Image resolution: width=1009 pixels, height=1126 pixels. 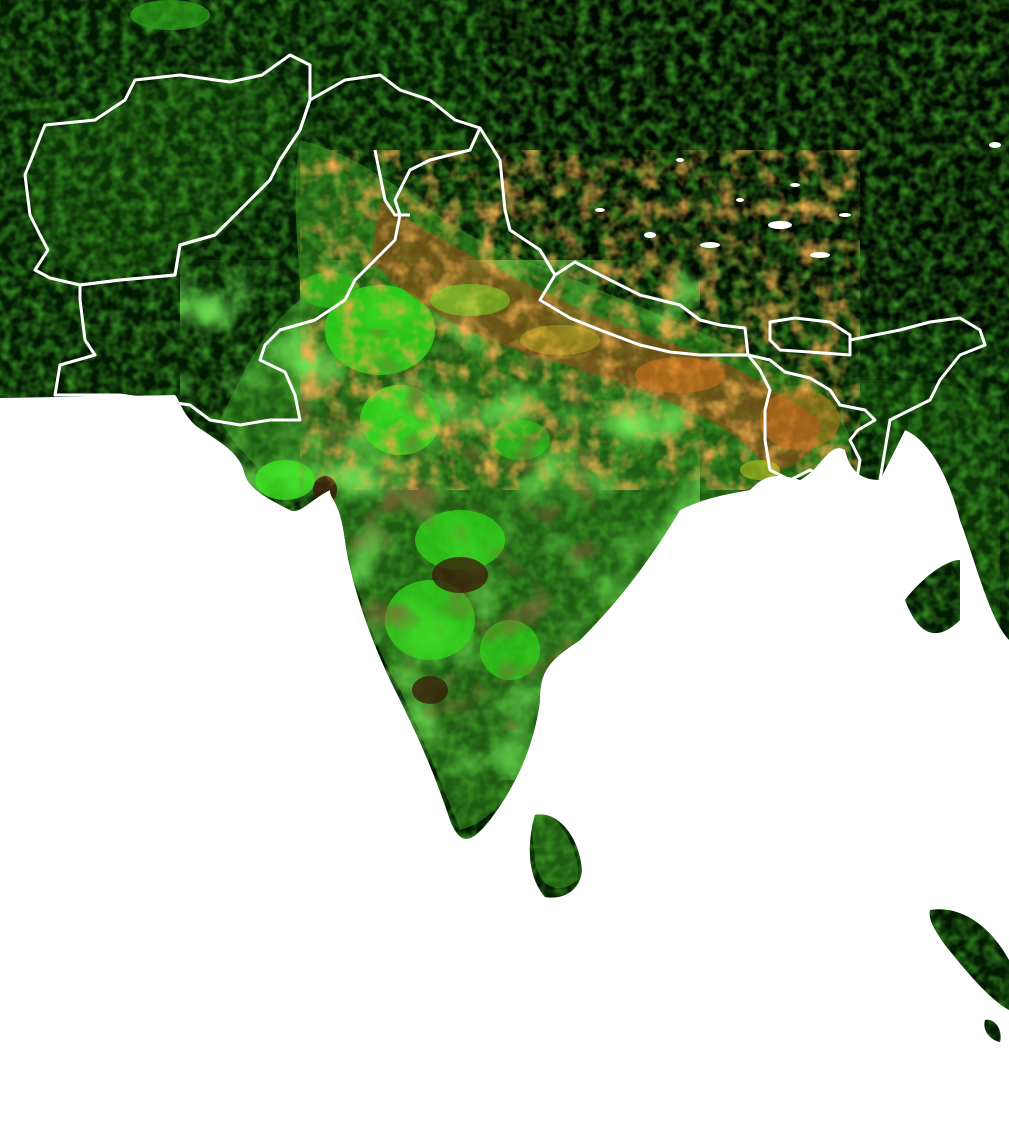 I want to click on snow-patches, so click(x=798, y=200).